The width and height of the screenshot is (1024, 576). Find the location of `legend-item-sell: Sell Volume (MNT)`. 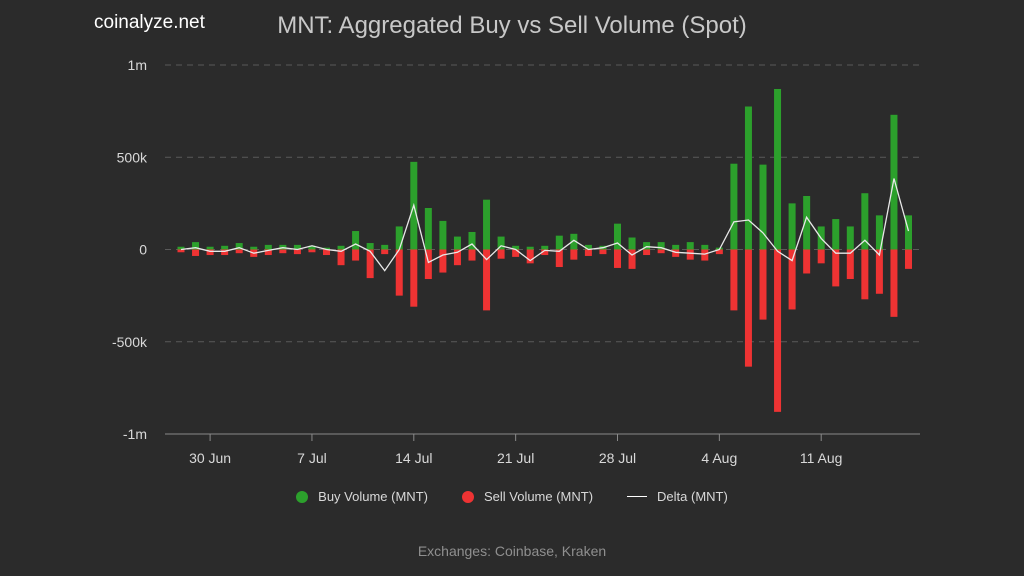

legend-item-sell: Sell Volume (MNT) is located at coordinates (527, 496).